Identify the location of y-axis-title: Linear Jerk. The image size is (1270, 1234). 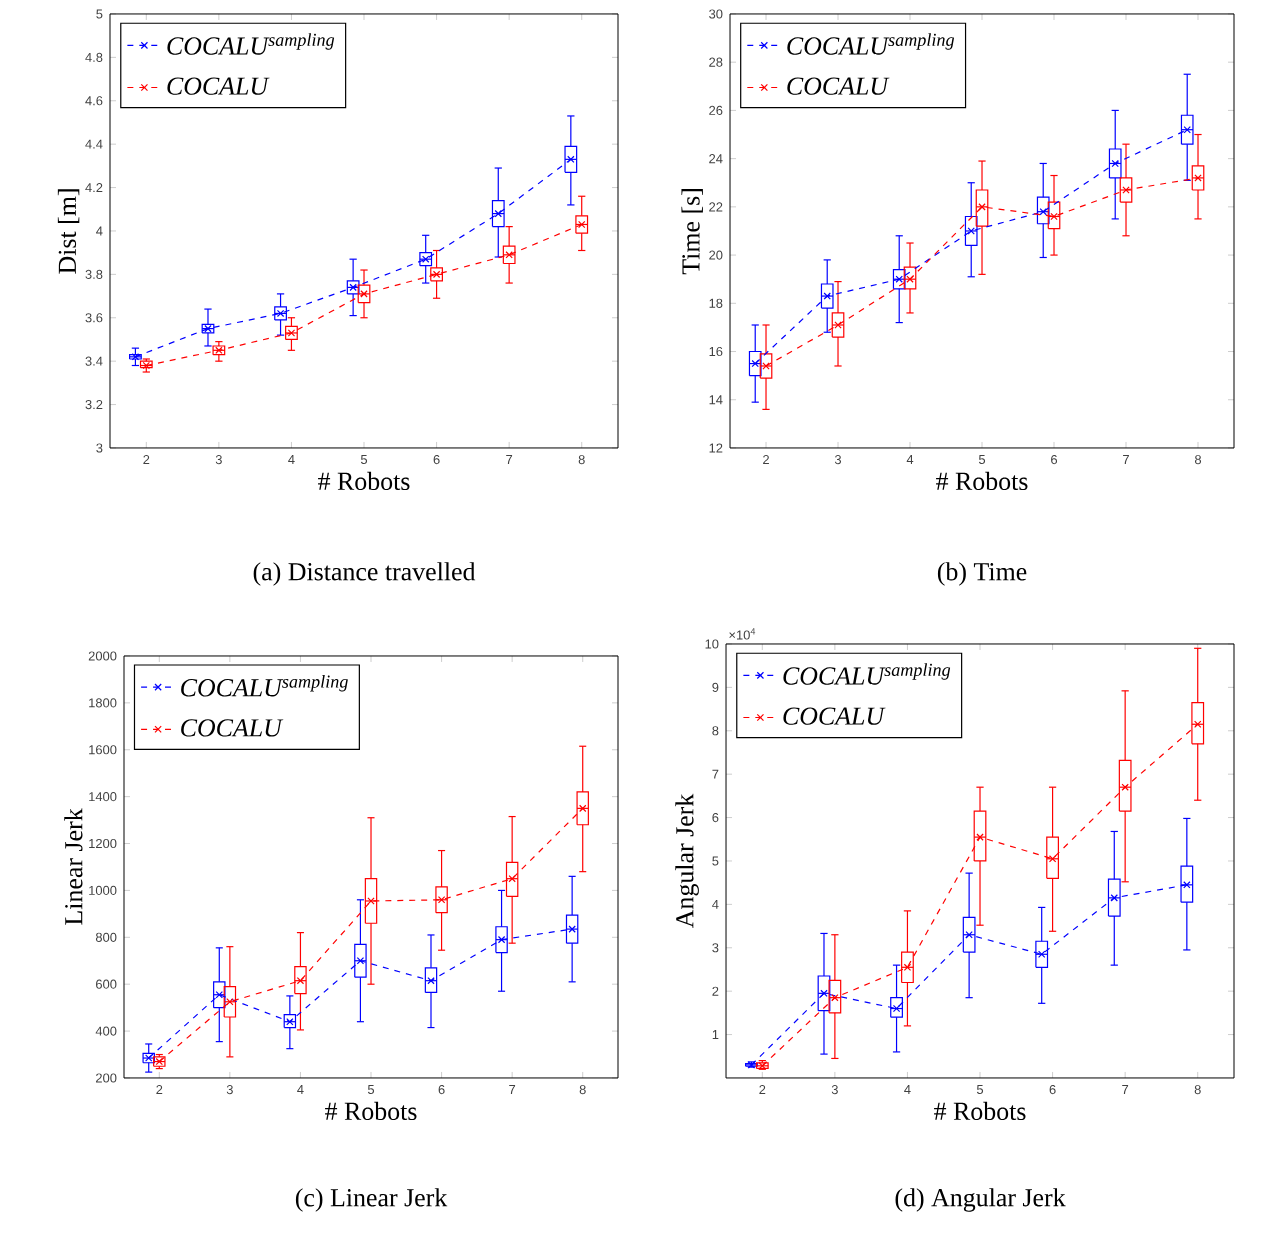
(73, 866).